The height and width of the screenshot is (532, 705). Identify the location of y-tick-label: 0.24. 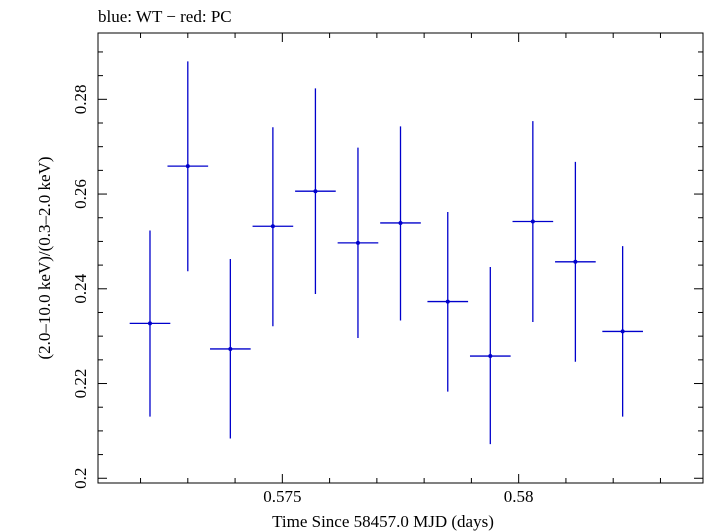
(80, 288).